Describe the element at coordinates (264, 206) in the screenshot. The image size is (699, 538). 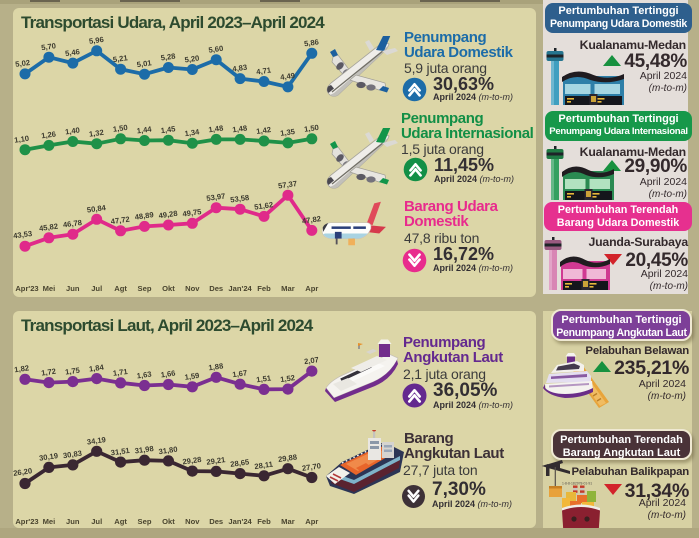
I see `svg-text: 51,62` at that location.